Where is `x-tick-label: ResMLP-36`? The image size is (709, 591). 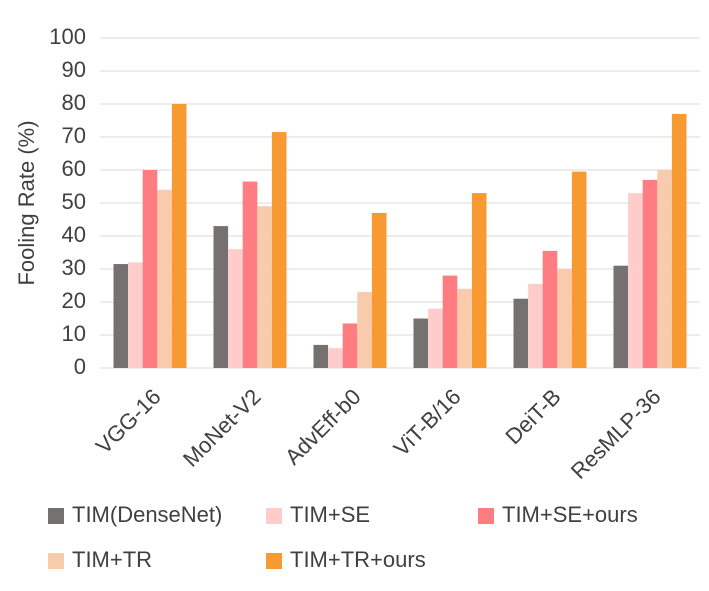
x-tick-label: ResMLP-36 is located at coordinates (616, 434).